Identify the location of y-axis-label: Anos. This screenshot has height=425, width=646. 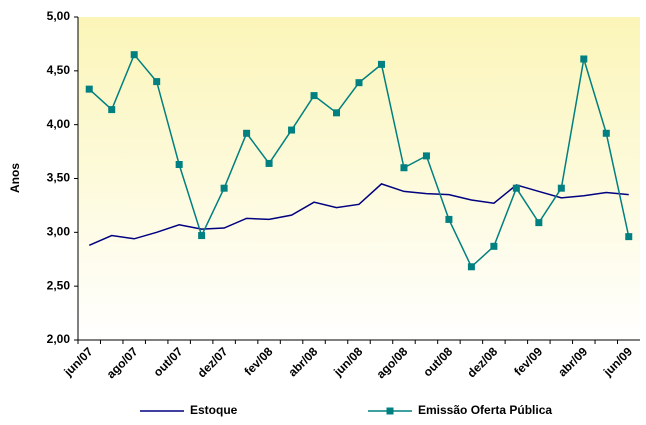
(15, 178).